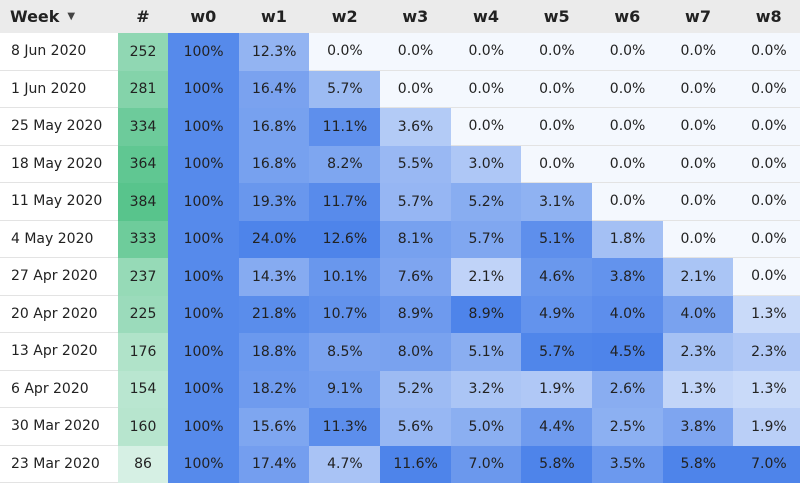 The image size is (800, 483). What do you see at coordinates (143, 202) in the screenshot?
I see `cohort-count-cell: 384` at bounding box center [143, 202].